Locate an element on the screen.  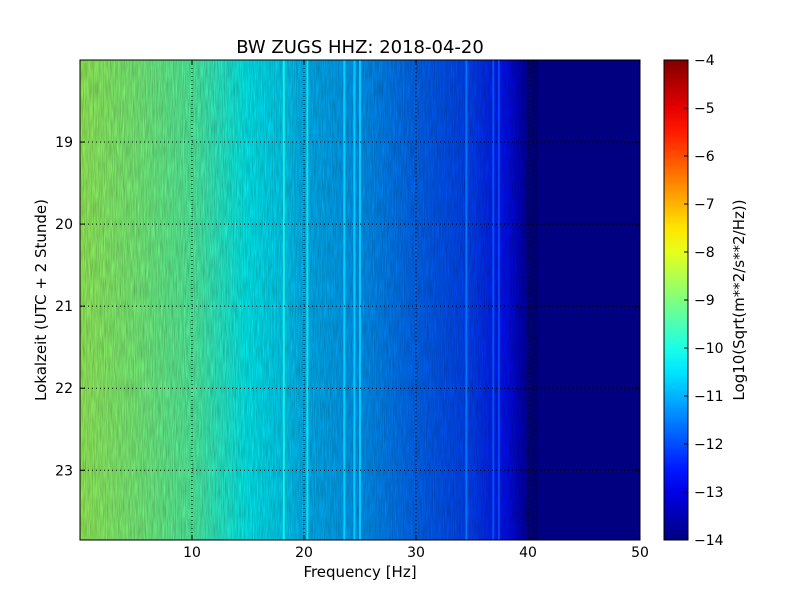
y-tick-label: 20 is located at coordinates (64, 225).